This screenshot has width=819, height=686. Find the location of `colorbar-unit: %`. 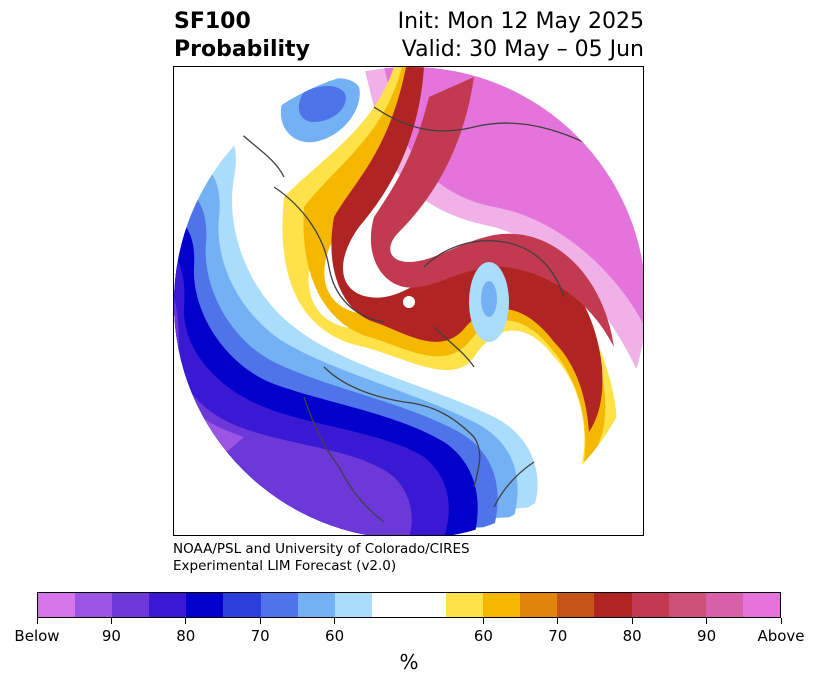

colorbar-unit: % is located at coordinates (409, 662).